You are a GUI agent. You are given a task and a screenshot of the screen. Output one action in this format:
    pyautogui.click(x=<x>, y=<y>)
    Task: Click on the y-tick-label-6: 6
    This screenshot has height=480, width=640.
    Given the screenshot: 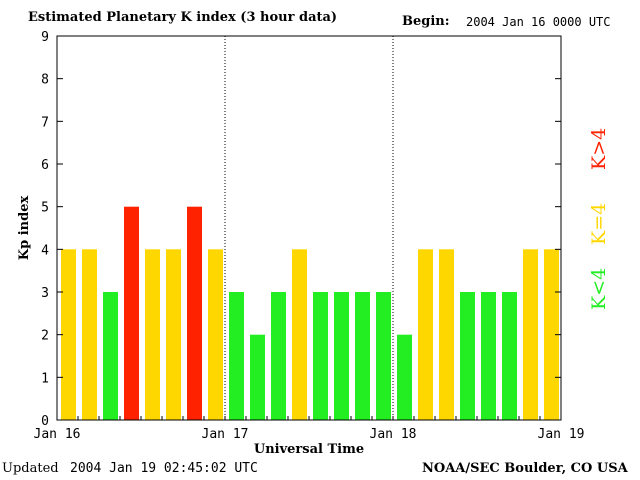 What is the action you would take?
    pyautogui.click(x=45, y=165)
    